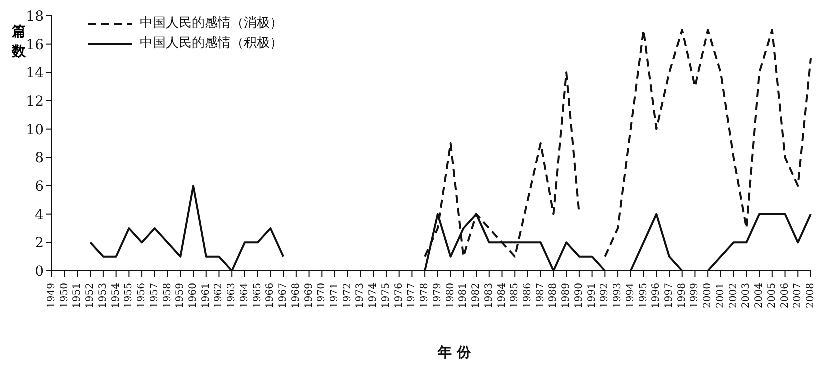  I want to click on x-tick-label: 1976, so click(399, 295).